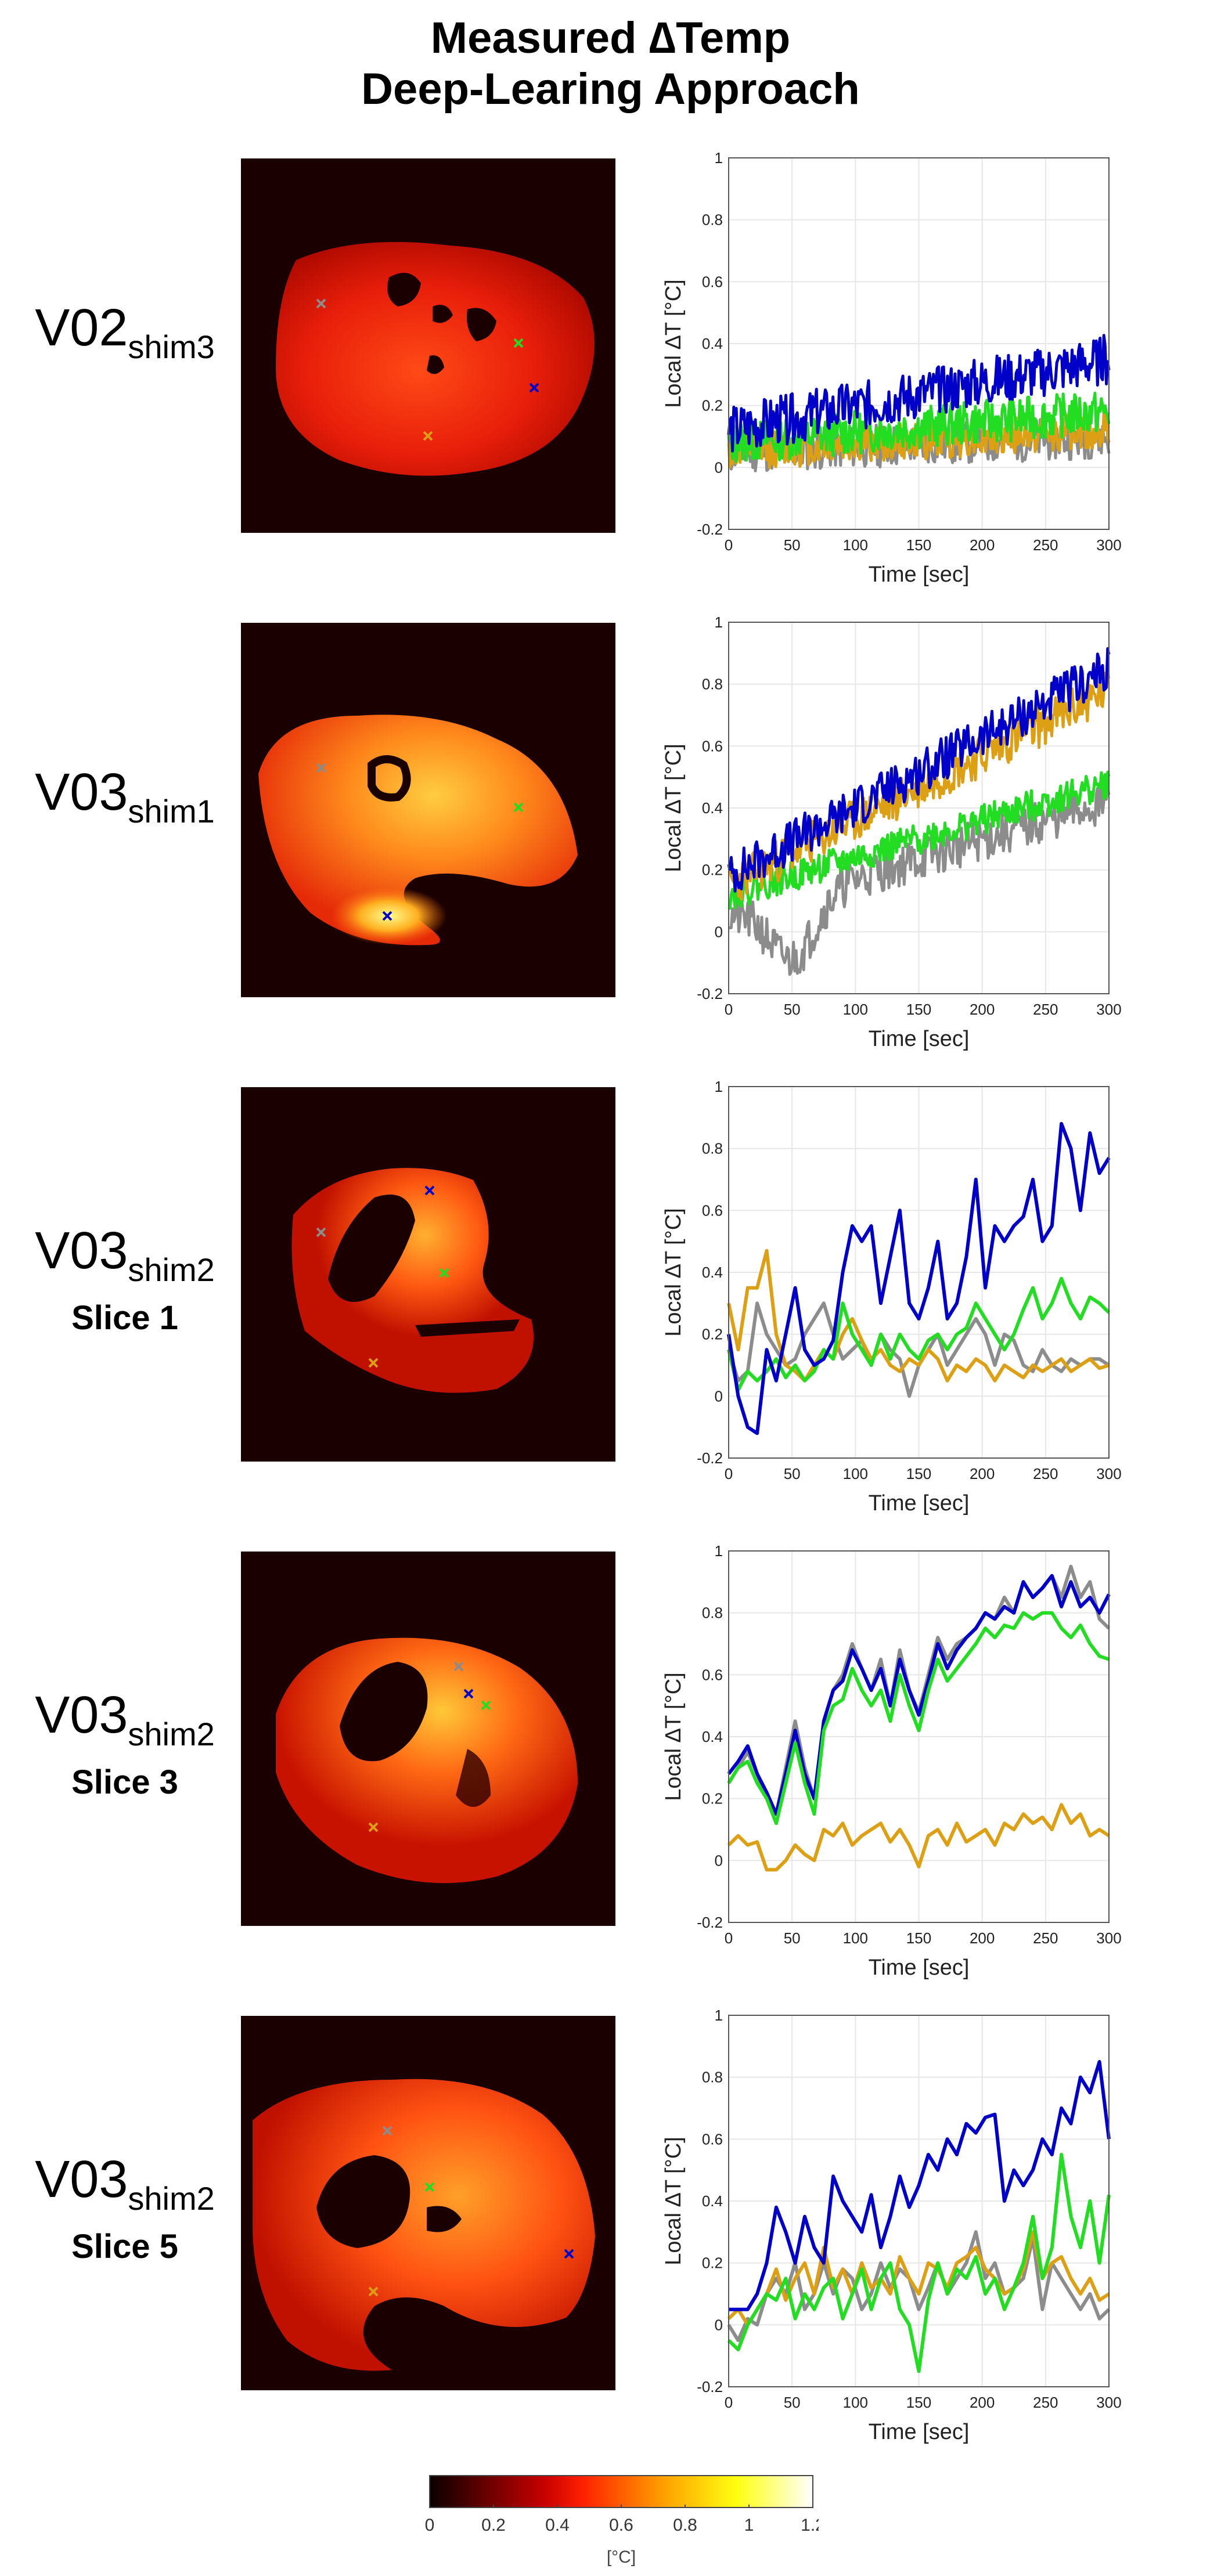  What do you see at coordinates (621, 2492) in the screenshot?
I see `colorbar-gradient` at bounding box center [621, 2492].